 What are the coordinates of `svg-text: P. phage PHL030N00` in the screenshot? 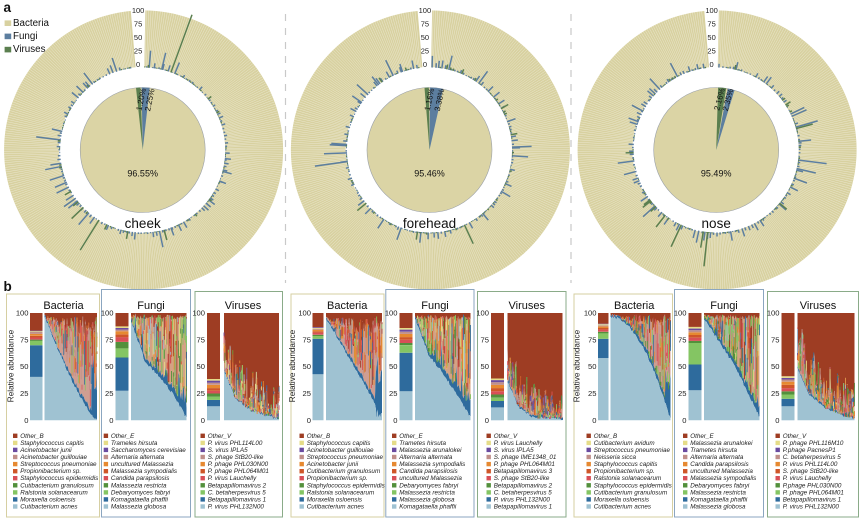 It's located at (238, 464).